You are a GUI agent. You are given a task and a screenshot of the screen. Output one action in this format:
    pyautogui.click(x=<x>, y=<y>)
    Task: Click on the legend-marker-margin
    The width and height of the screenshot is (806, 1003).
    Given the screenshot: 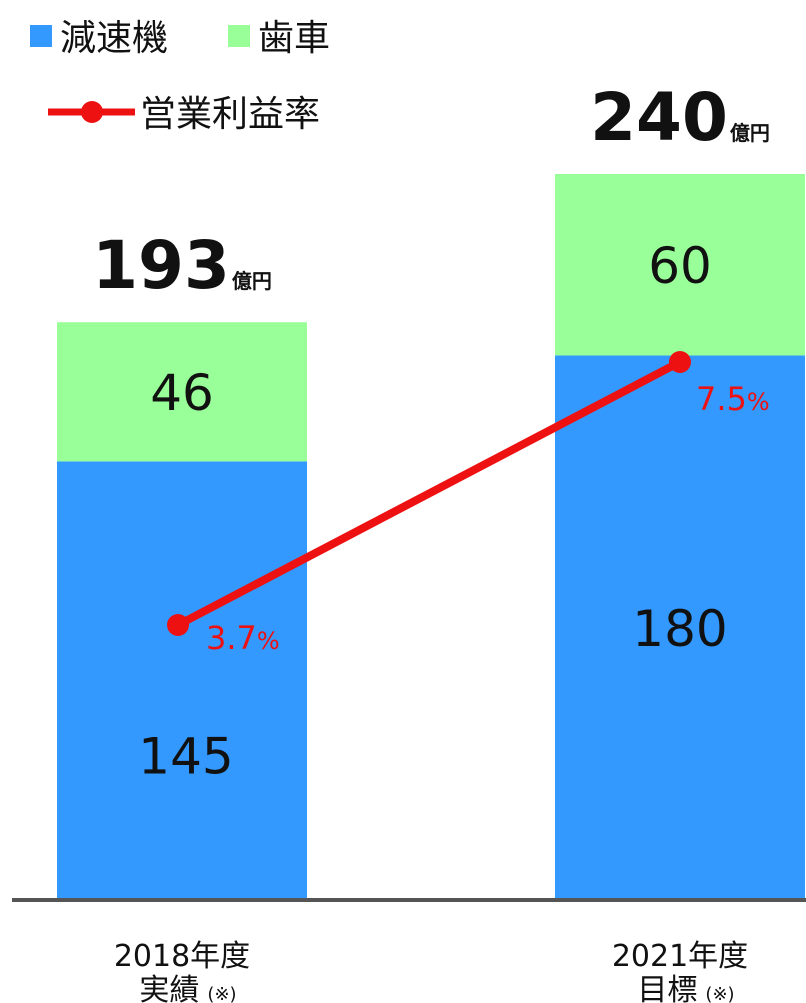 What is the action you would take?
    pyautogui.click(x=92, y=112)
    